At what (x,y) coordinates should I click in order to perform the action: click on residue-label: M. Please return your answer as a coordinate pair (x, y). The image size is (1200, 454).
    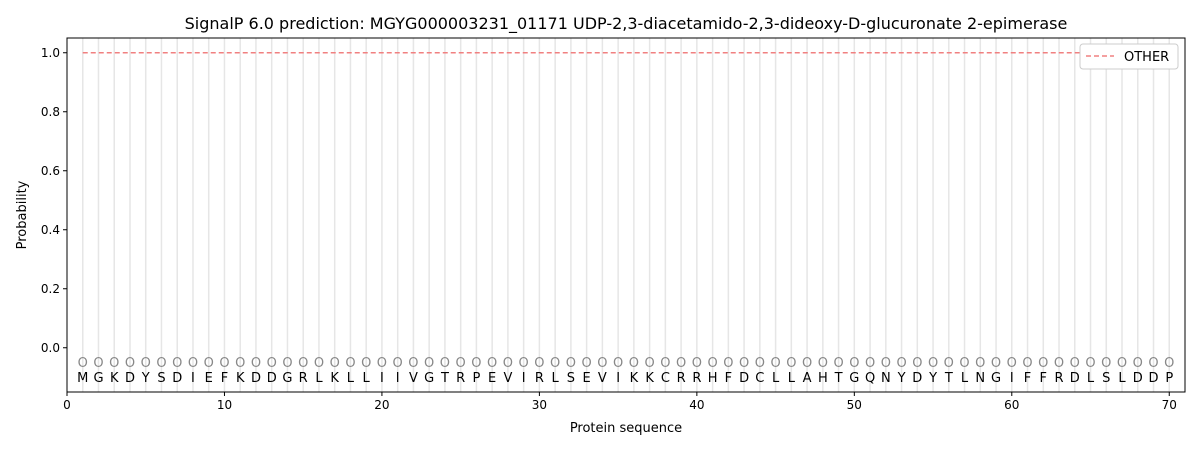
    Looking at the image, I should click on (82, 378).